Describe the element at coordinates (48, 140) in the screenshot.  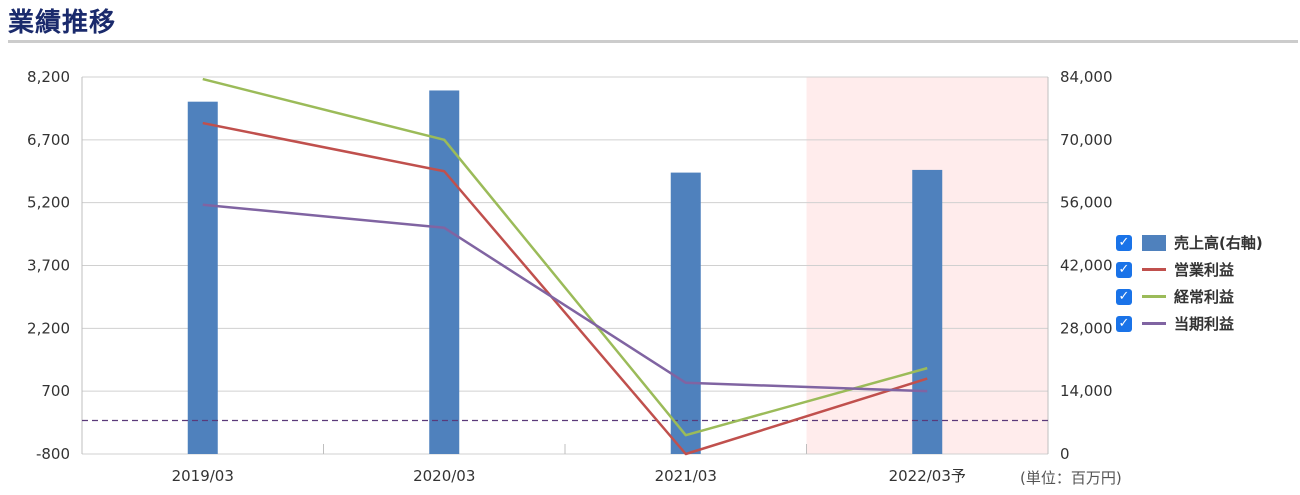
I see `left-axis-tick-label: 6,700` at that location.